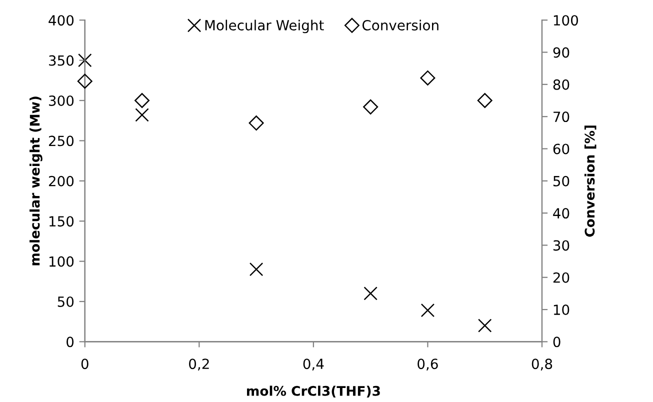  Describe the element at coordinates (542, 364) in the screenshot. I see `x-tick-label: 0,8` at that location.